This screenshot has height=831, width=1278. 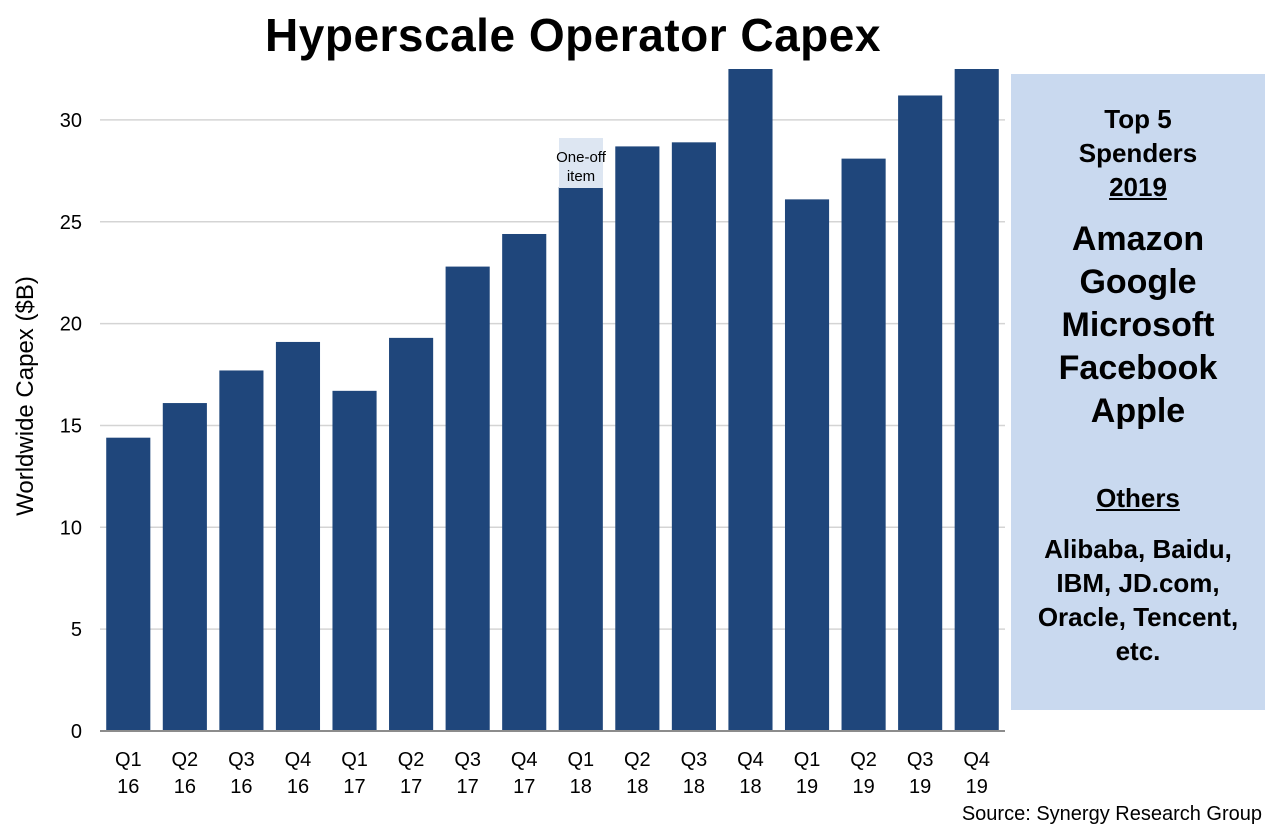 What do you see at coordinates (573, 35) in the screenshot?
I see `chart-title: Hyperscale Operator Capex` at bounding box center [573, 35].